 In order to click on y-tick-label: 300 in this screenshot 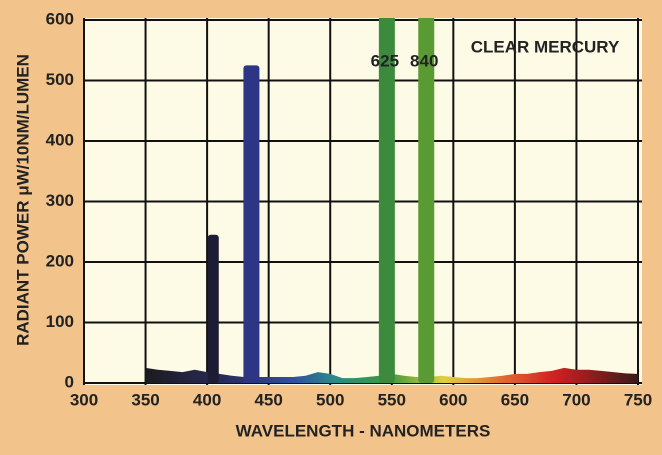, I will do `click(60, 200)`.